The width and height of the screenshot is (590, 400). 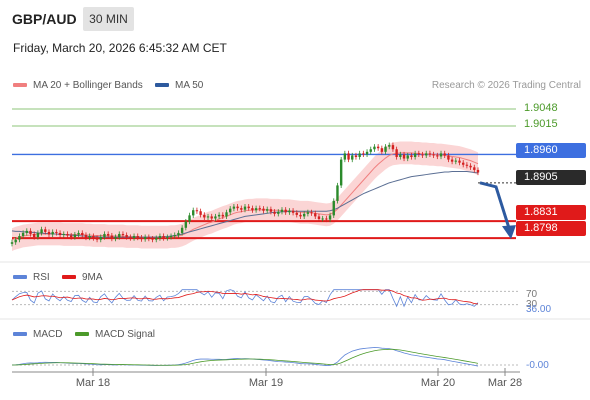 What do you see at coordinates (108, 19) in the screenshot?
I see `timeframe-badge: 30 MIN` at bounding box center [108, 19].